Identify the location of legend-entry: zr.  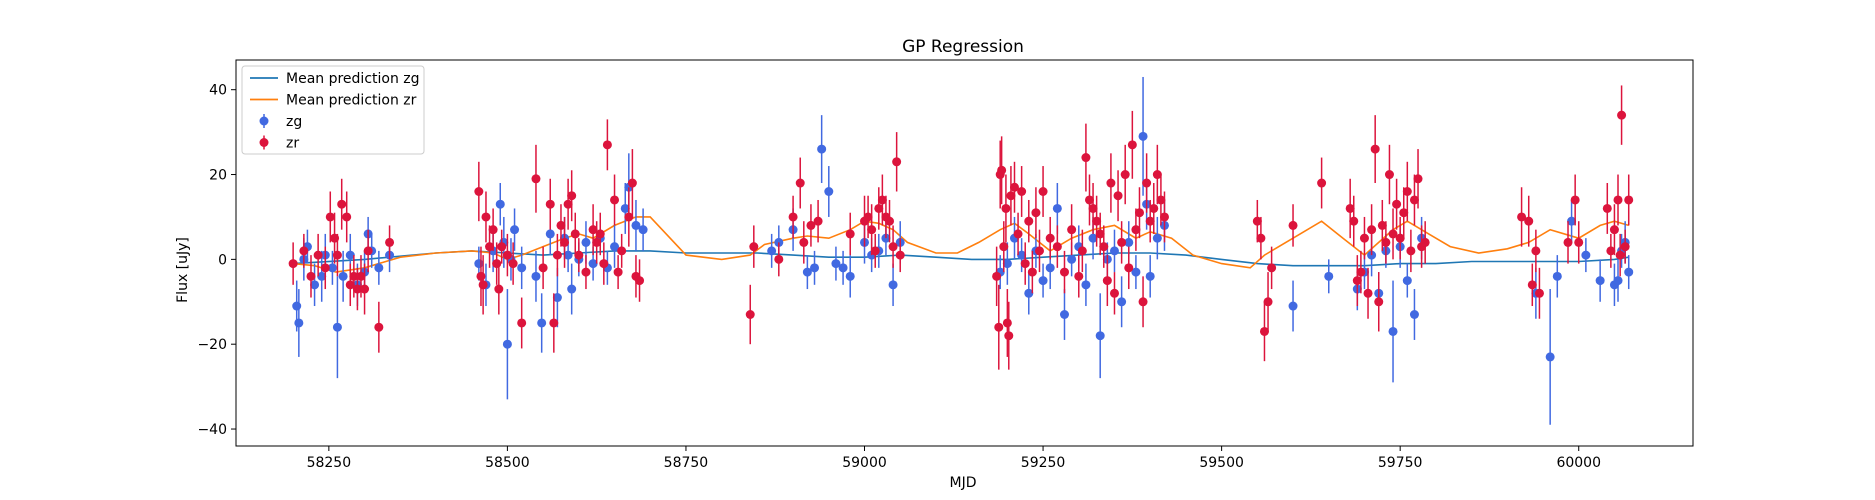
(279, 143).